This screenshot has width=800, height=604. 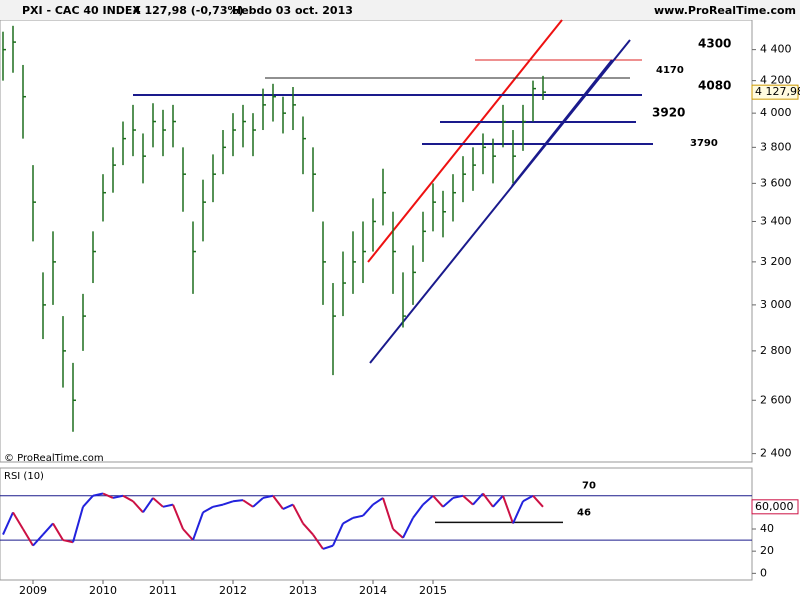 I want to click on level-label: 4170, so click(x=670, y=70).